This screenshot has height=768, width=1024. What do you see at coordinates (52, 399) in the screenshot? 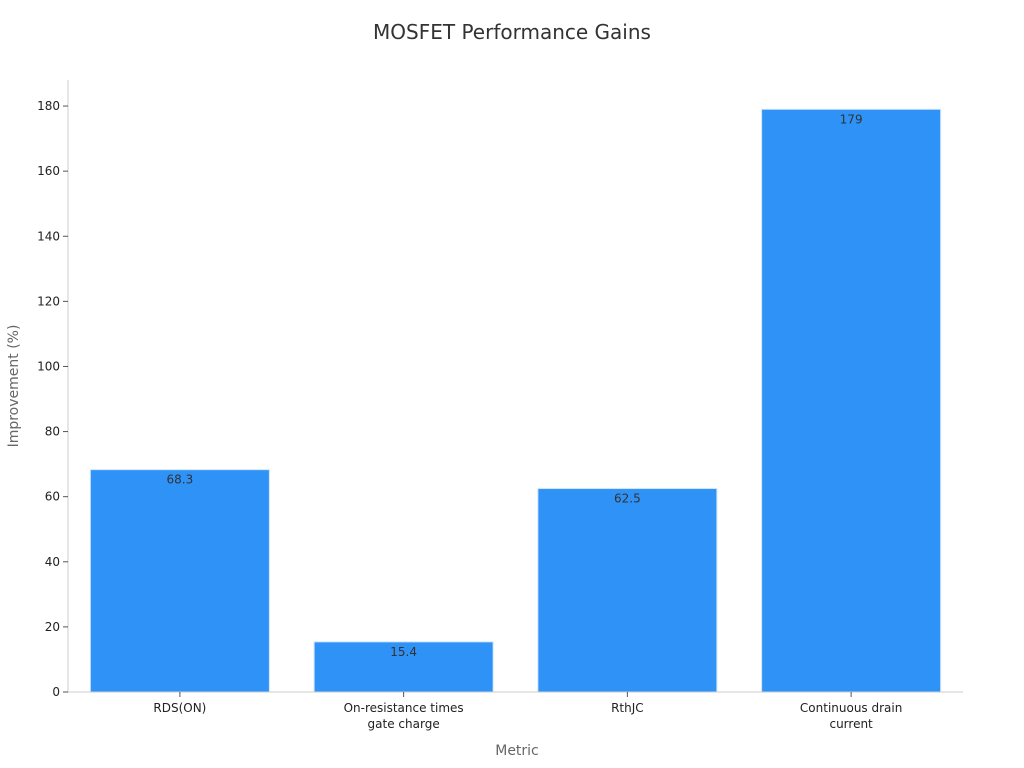
I see `y-ticks-group: 0 20 40 60 80 100 120 140 160 180` at bounding box center [52, 399].